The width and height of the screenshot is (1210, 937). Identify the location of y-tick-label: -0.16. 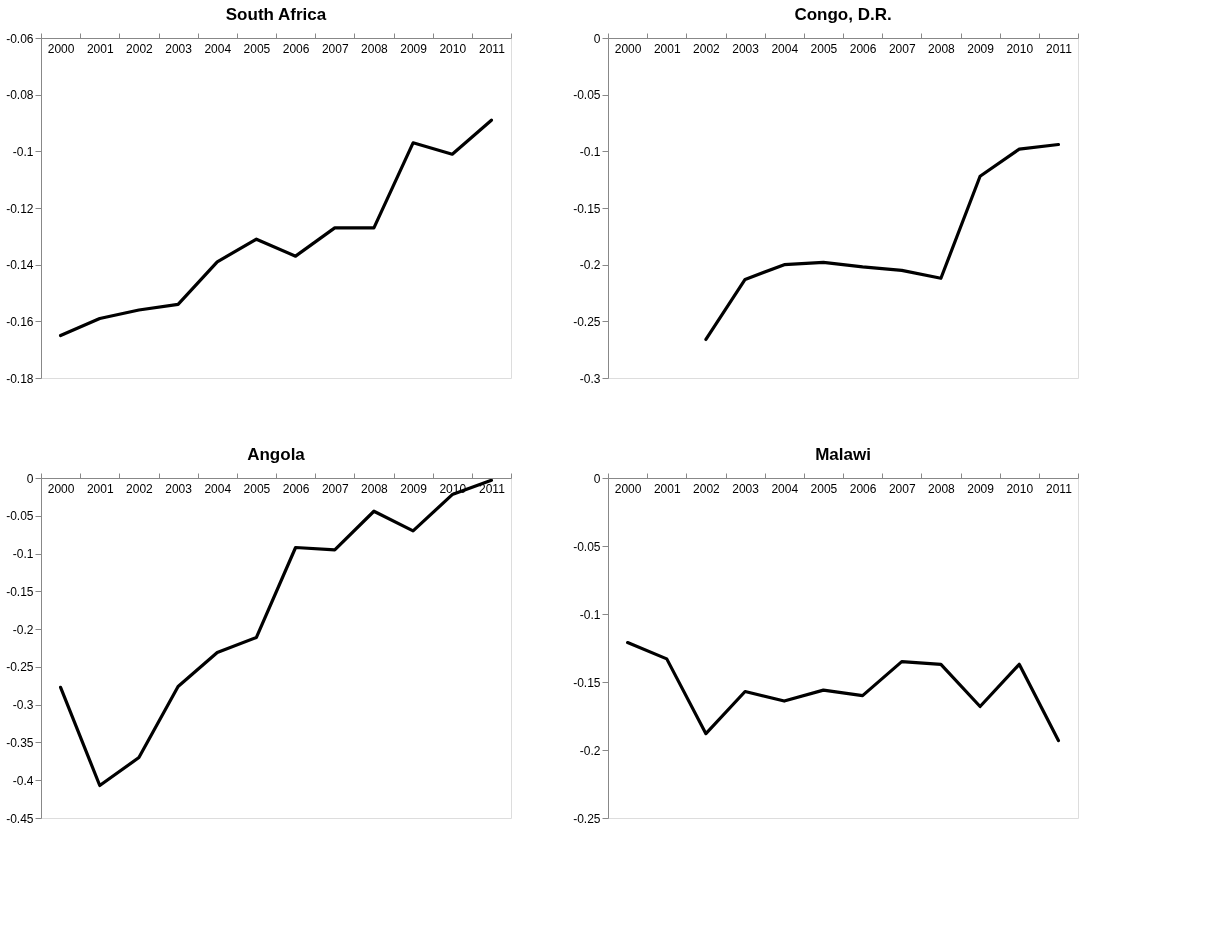
(20, 321).